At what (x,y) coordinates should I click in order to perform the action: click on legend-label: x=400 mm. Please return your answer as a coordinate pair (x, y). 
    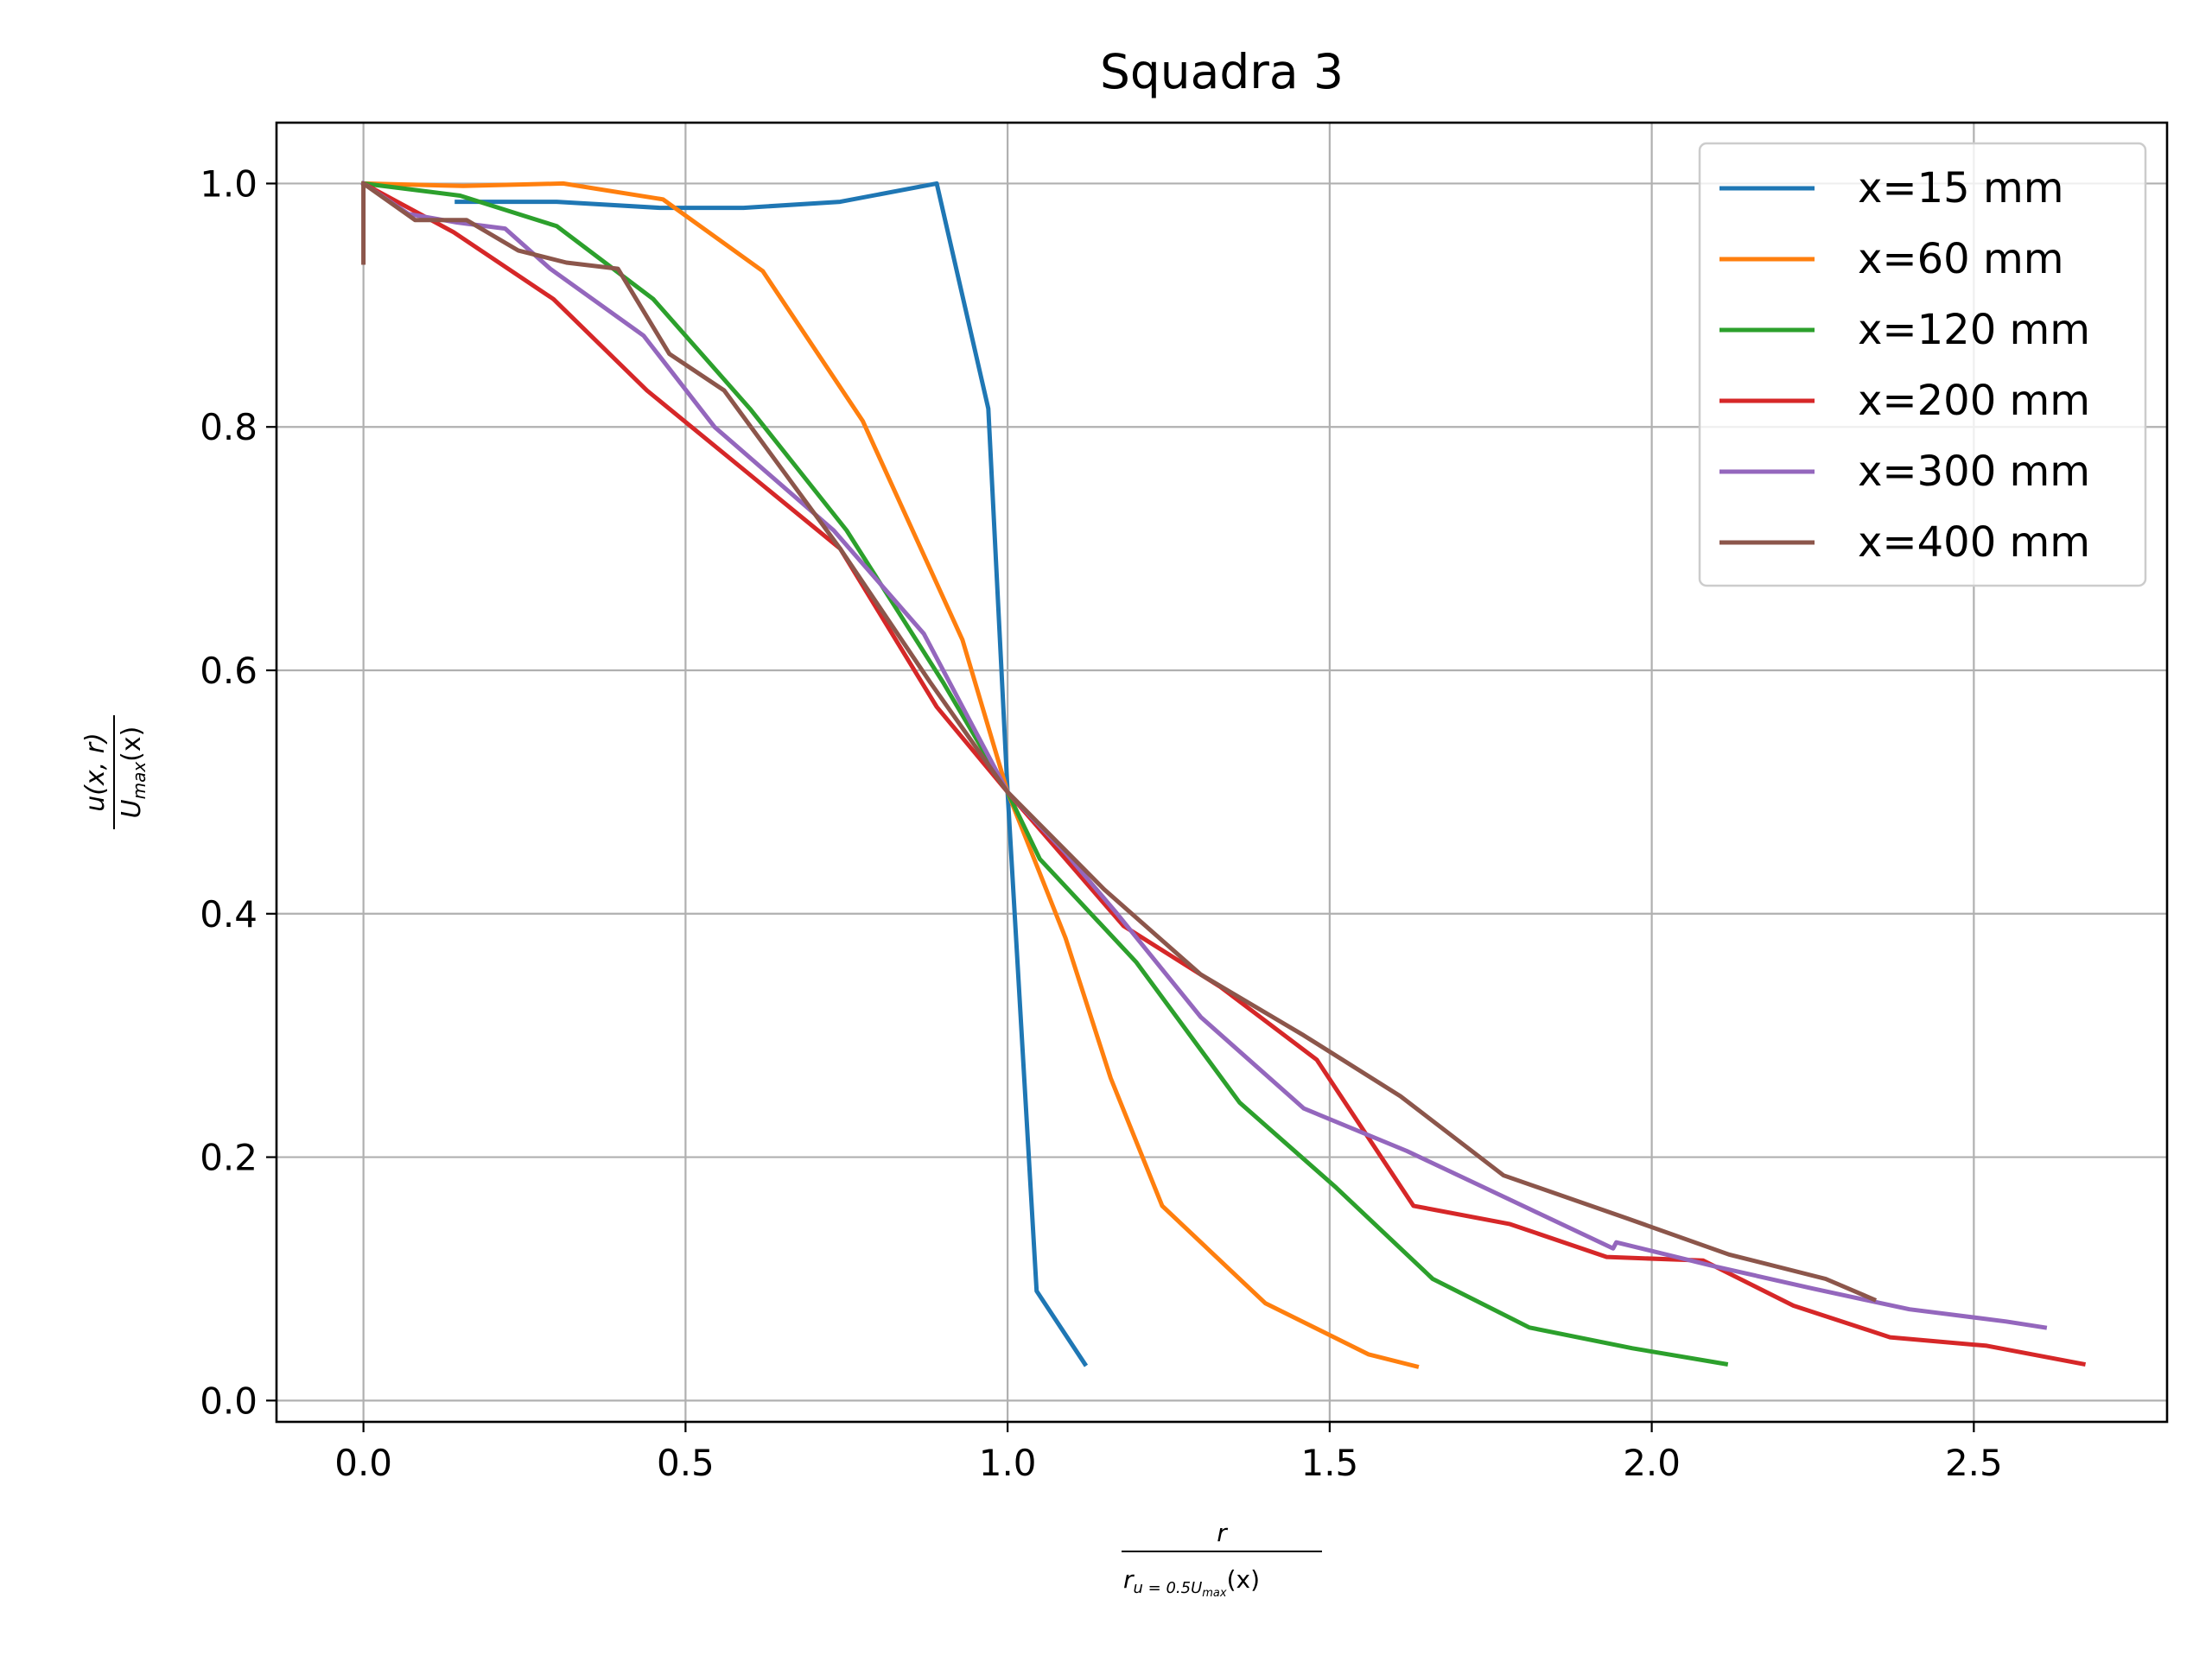
    Looking at the image, I should click on (1974, 542).